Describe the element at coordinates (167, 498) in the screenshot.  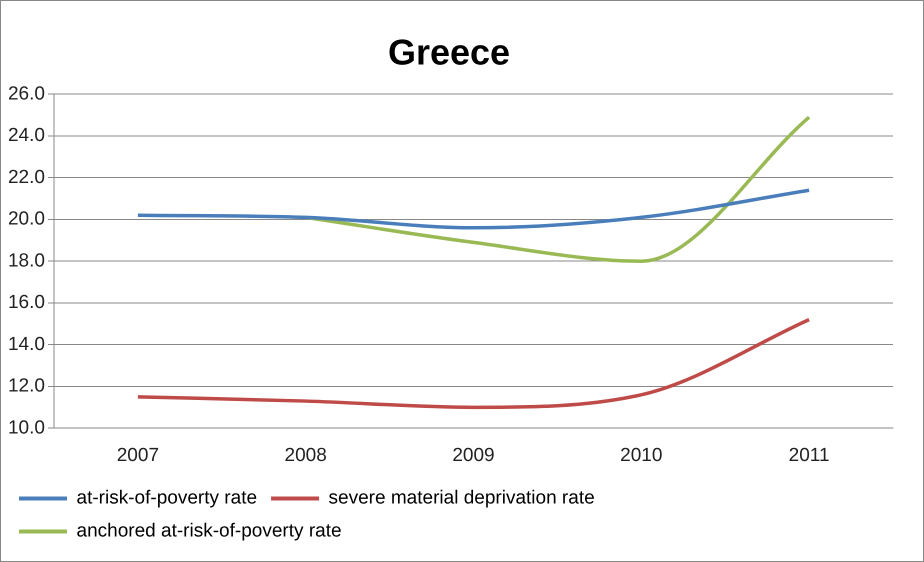
I see `legend-label: at-risk-of-poverty rate` at that location.